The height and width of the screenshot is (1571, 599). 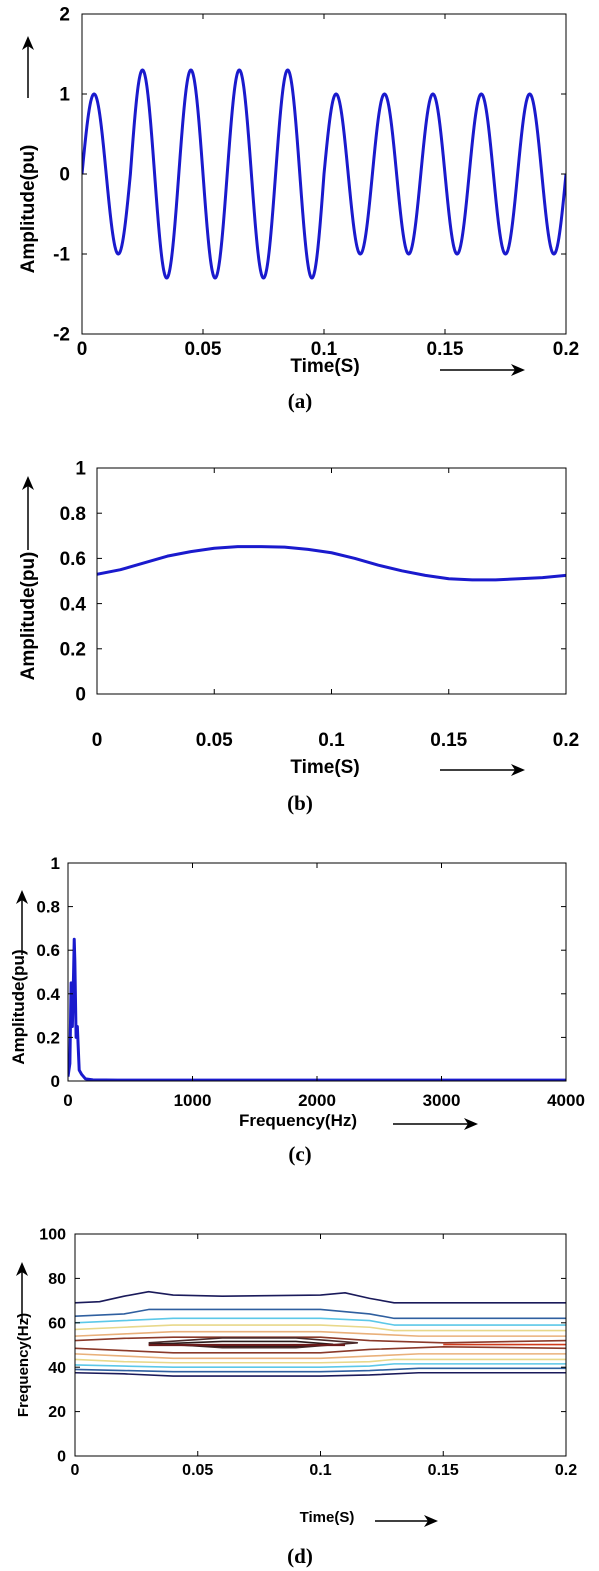 What do you see at coordinates (331, 740) in the screenshot?
I see `panel-b-xtick-label-2: 0.1` at bounding box center [331, 740].